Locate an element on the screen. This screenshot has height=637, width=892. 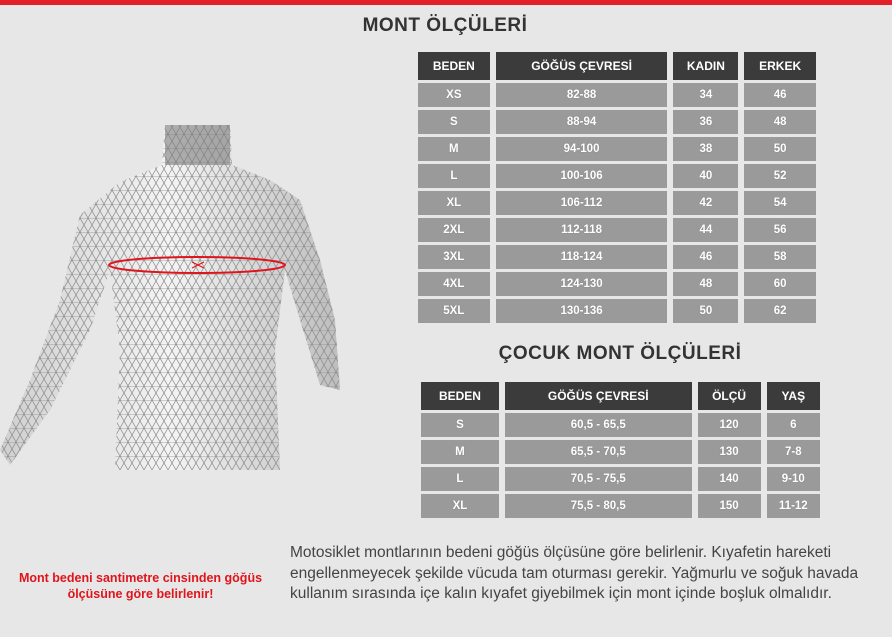
table-cell: 62 is located at coordinates (780, 311).